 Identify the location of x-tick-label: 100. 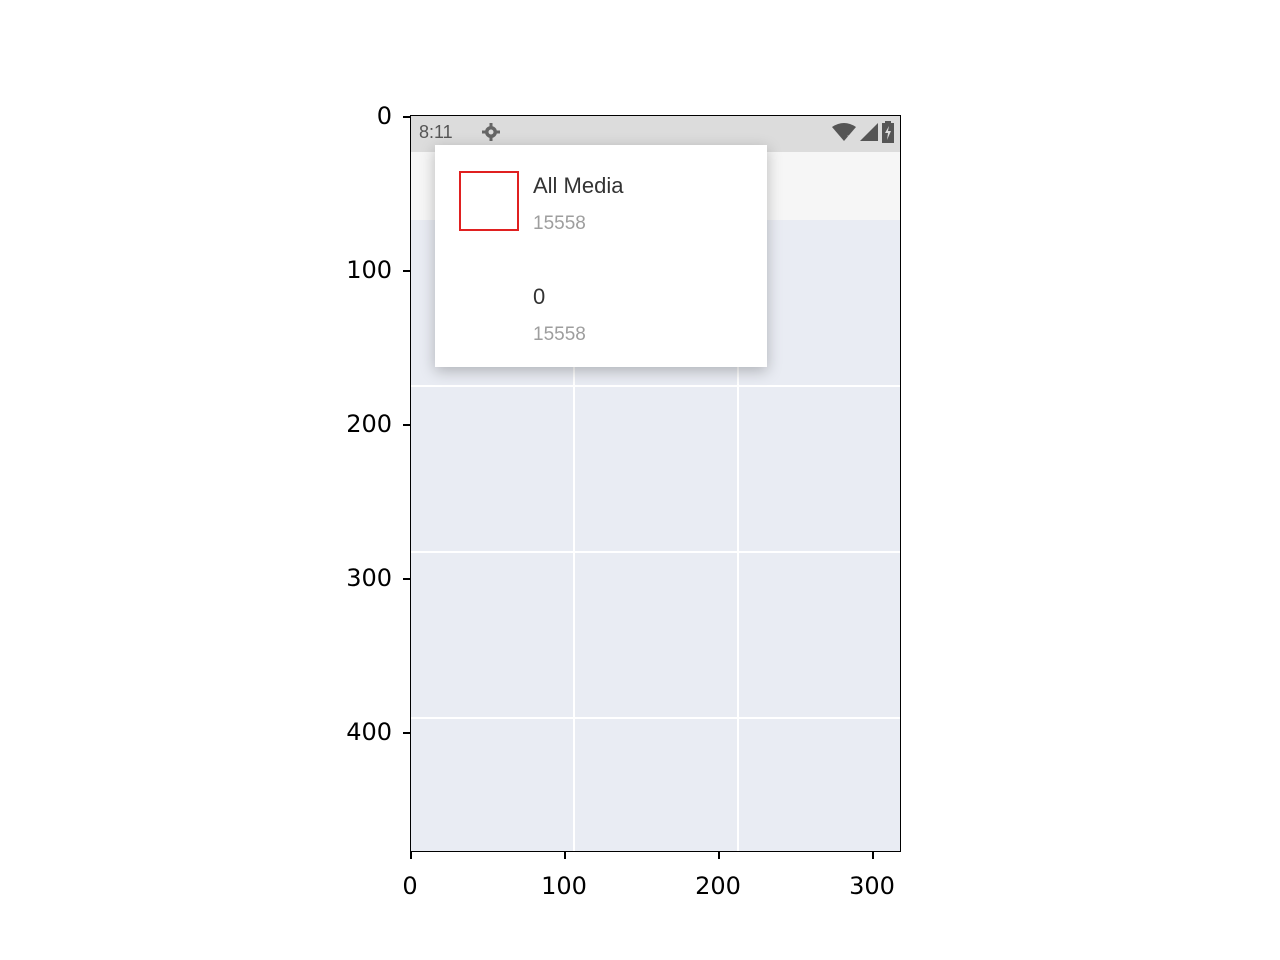
(564, 886).